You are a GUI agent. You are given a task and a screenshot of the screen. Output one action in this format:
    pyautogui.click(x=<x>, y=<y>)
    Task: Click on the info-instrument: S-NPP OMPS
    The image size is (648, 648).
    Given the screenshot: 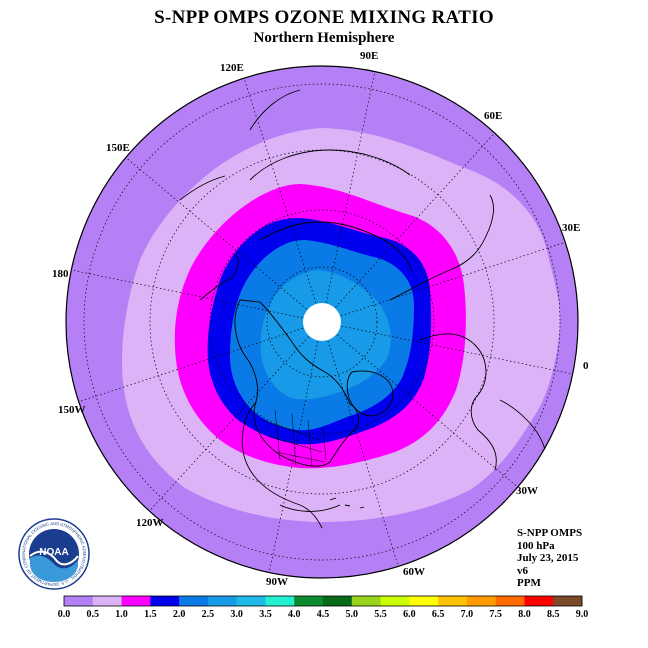 What is the action you would take?
    pyautogui.click(x=550, y=533)
    